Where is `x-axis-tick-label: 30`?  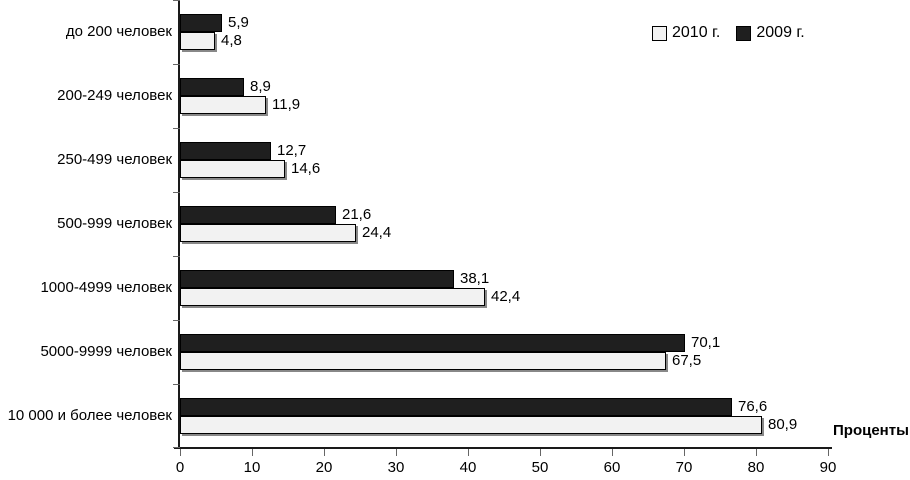 x-axis-tick-label: 30 is located at coordinates (396, 467).